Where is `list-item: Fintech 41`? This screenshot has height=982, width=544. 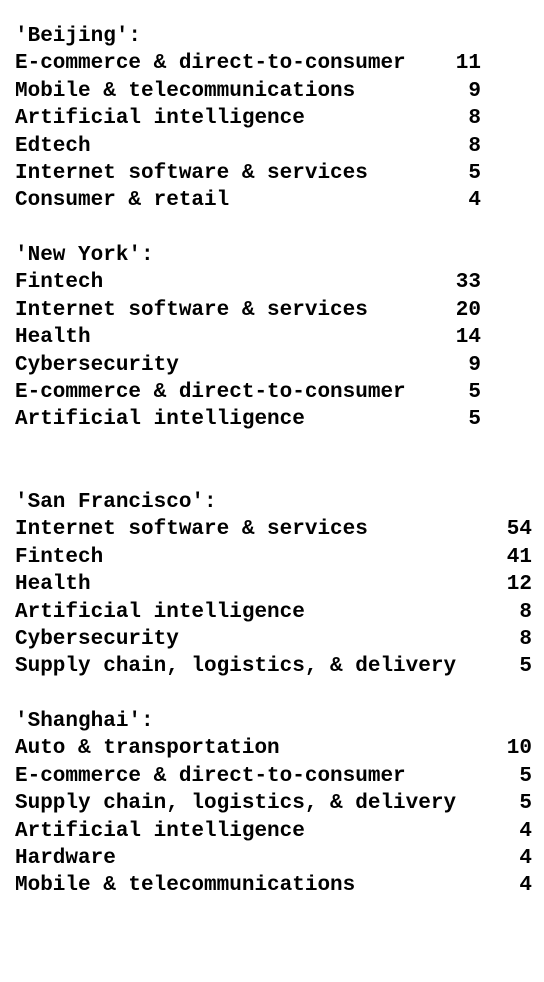
list-item: Fintech 41 is located at coordinates (273, 557).